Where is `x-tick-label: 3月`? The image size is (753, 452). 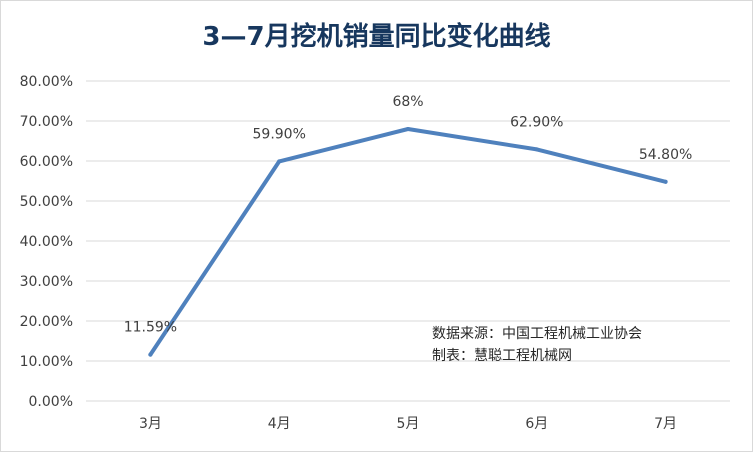 x-tick-label: 3月 is located at coordinates (150, 424).